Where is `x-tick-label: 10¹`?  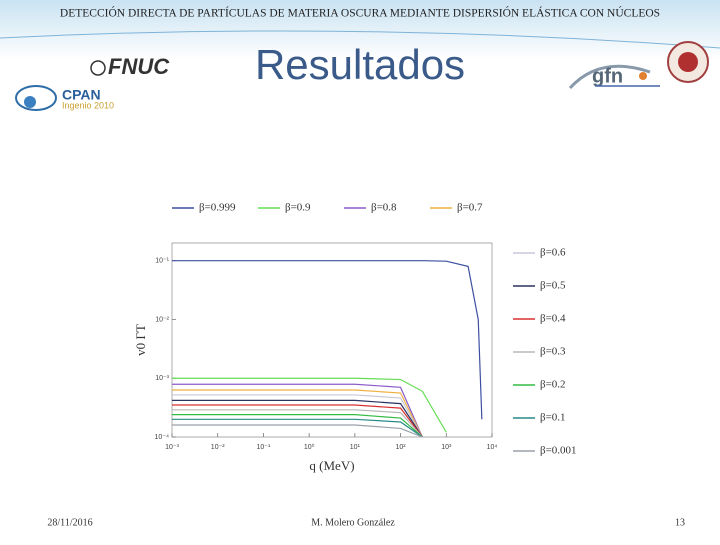 x-tick-label: 10¹ is located at coordinates (355, 447).